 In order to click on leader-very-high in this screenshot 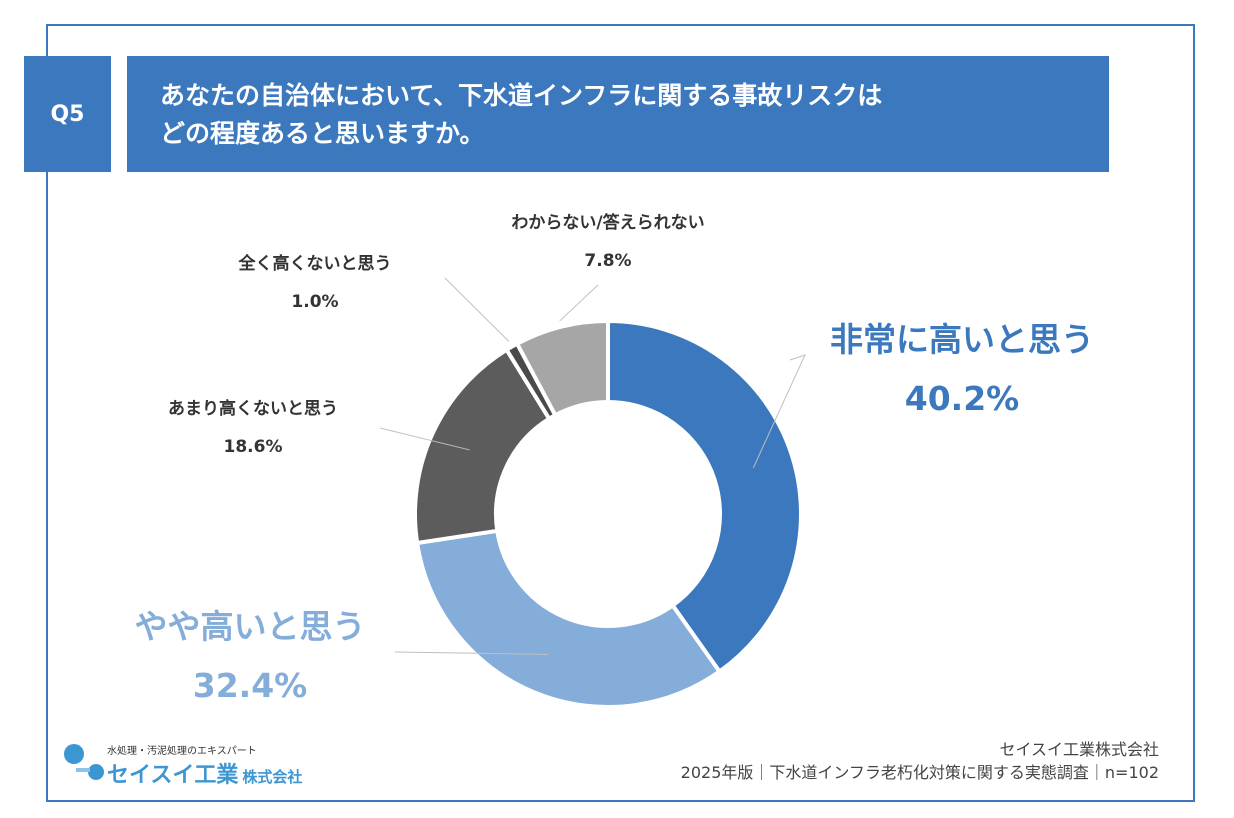, I will do `click(779, 411)`.